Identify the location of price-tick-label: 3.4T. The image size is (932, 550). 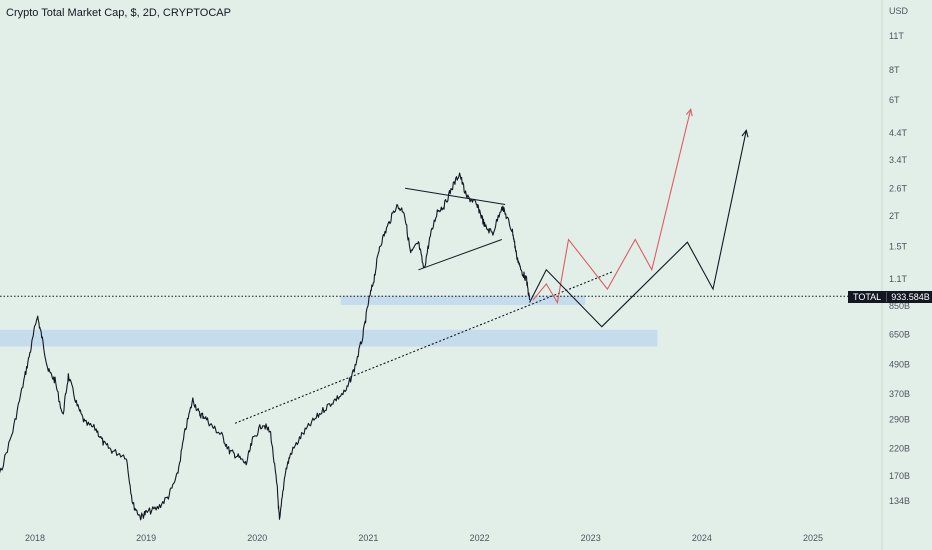
(898, 160).